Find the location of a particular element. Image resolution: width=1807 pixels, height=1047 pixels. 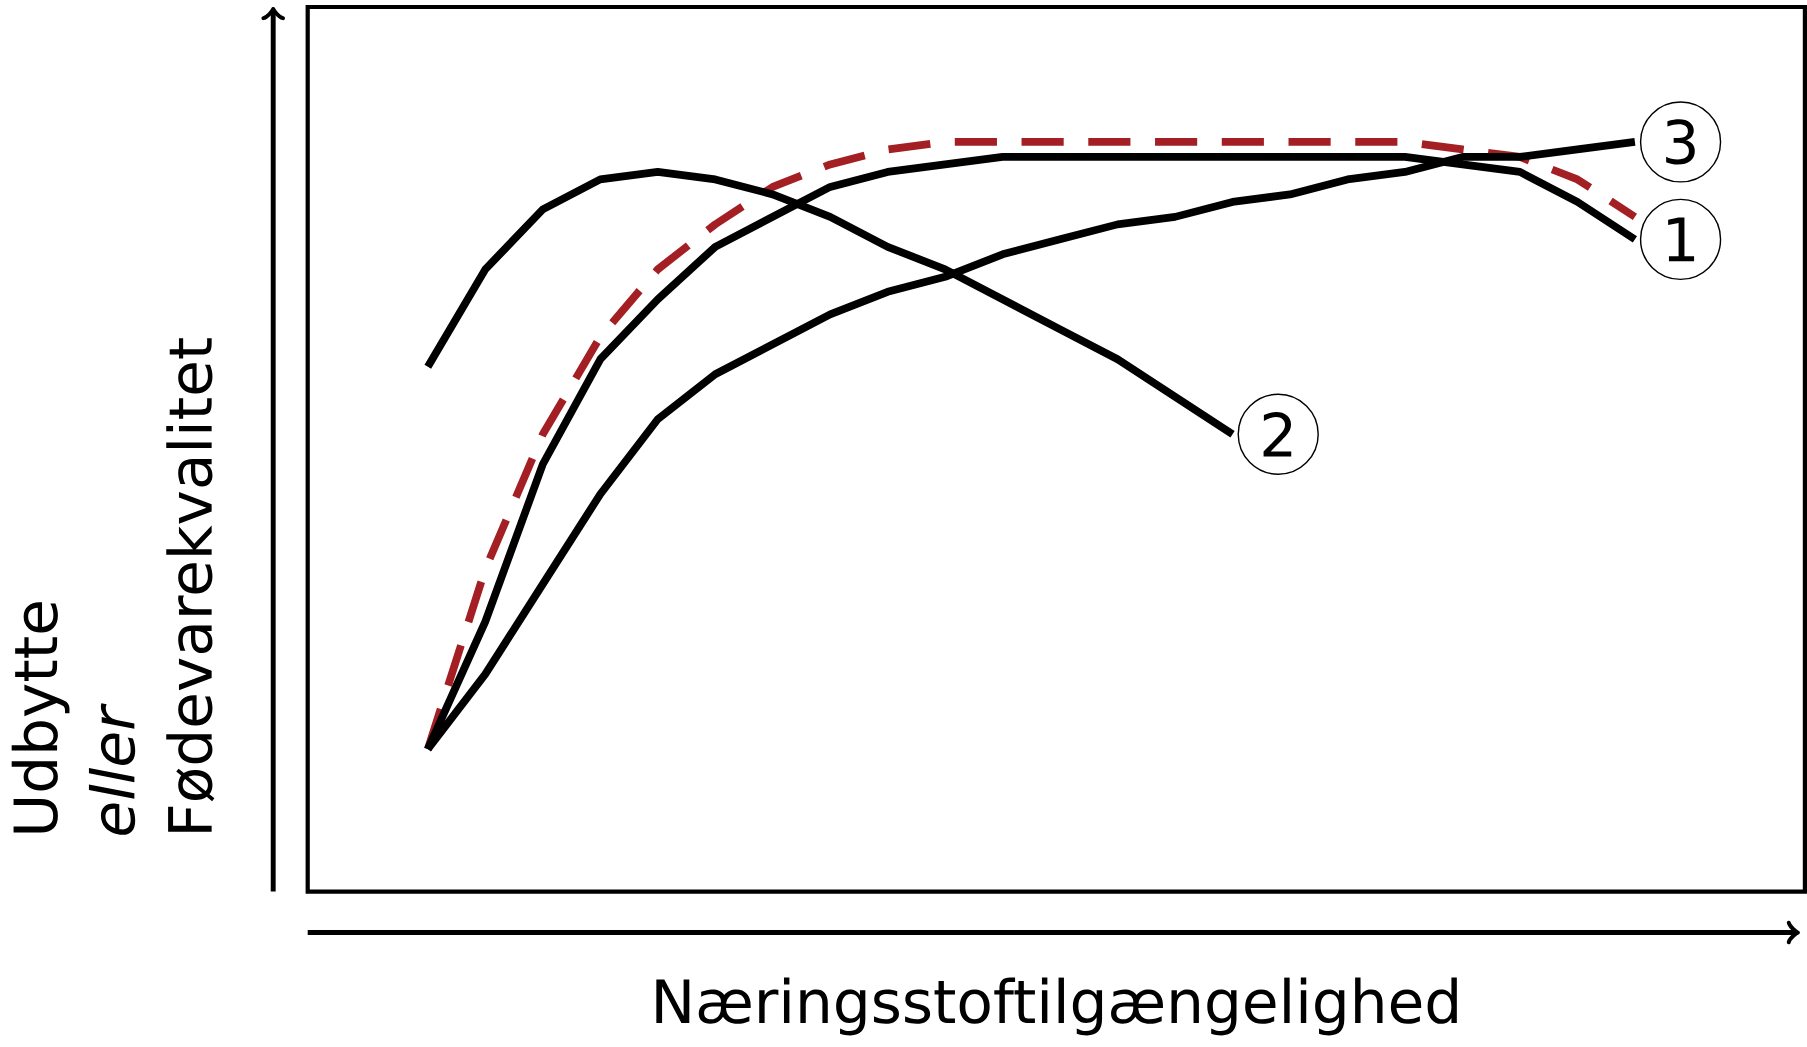

legend-label: 3 is located at coordinates (1680, 142).